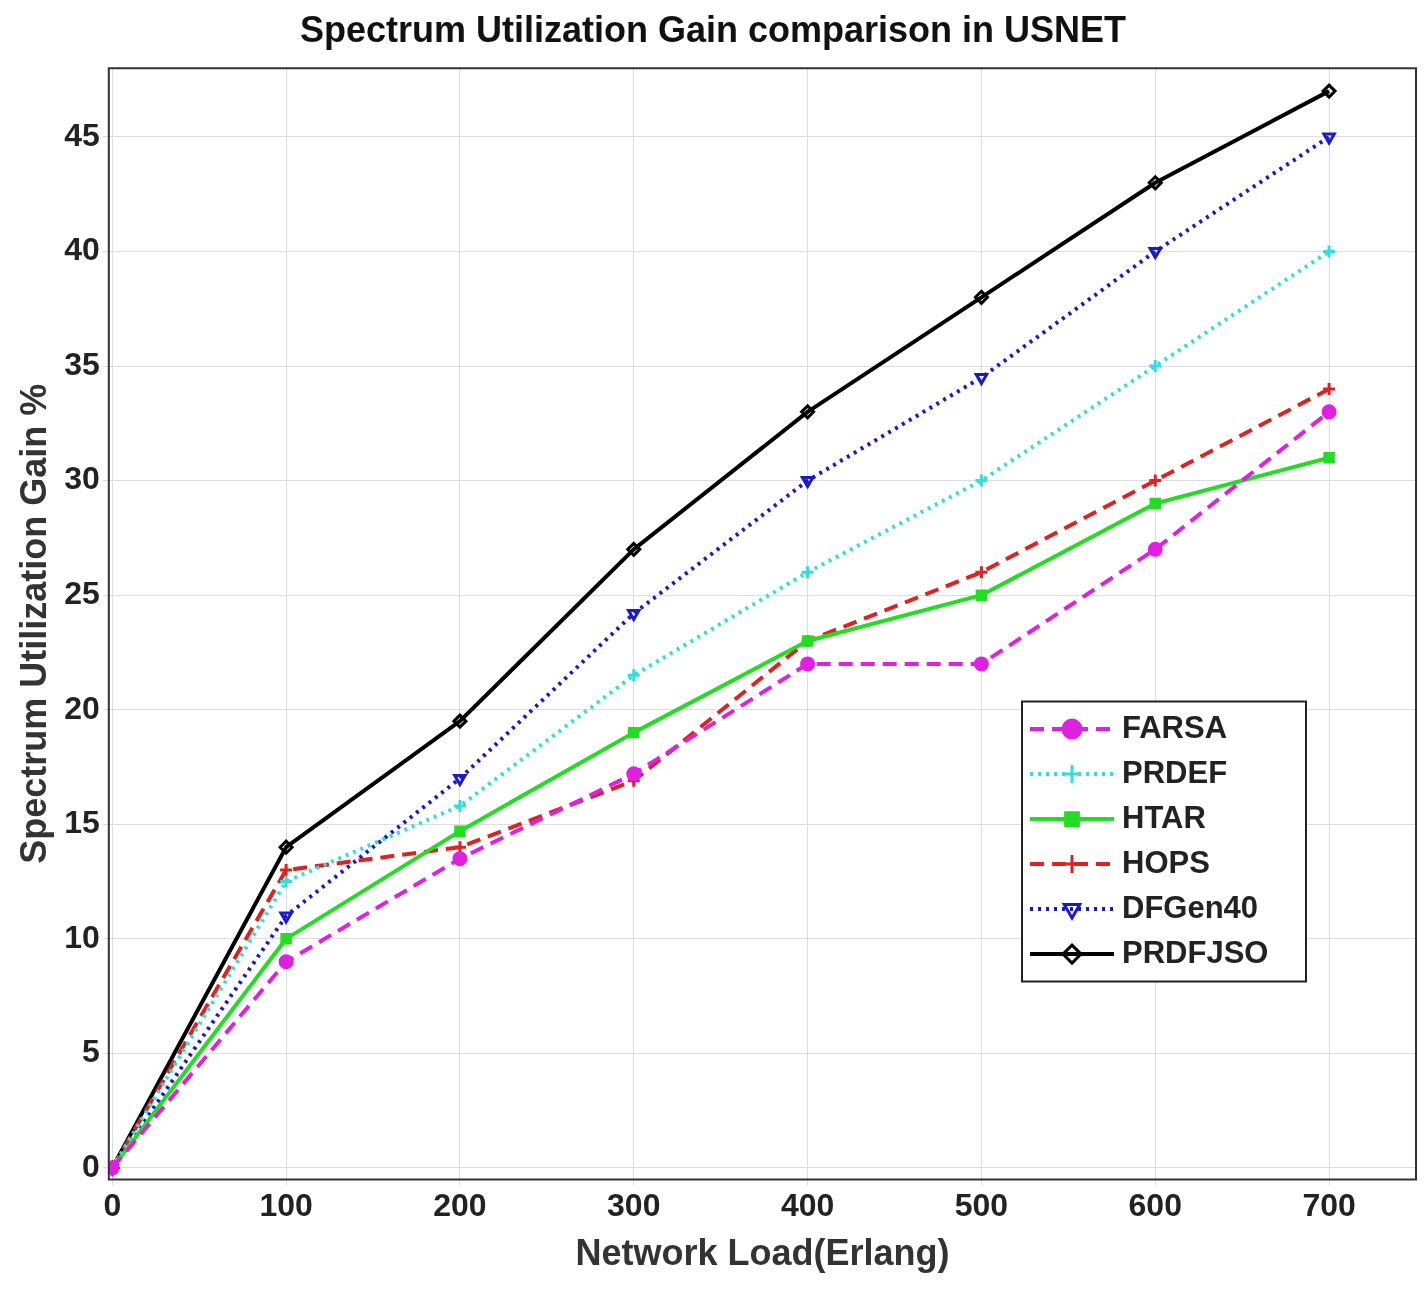  Describe the element at coordinates (981, 1205) in the screenshot. I see `x-tick-label: 500` at that location.